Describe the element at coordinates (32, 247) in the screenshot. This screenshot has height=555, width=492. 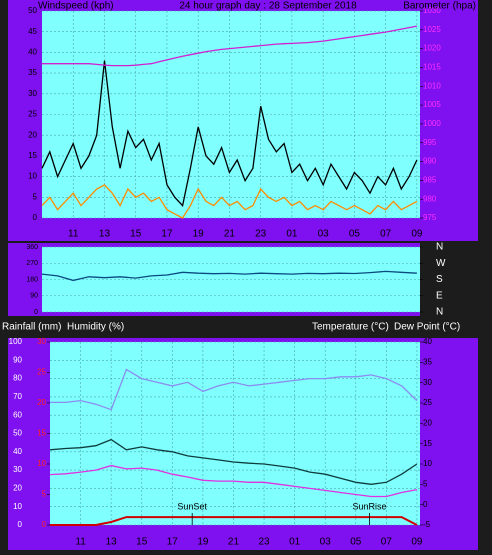
I see `y-tick-label: 360` at that location.